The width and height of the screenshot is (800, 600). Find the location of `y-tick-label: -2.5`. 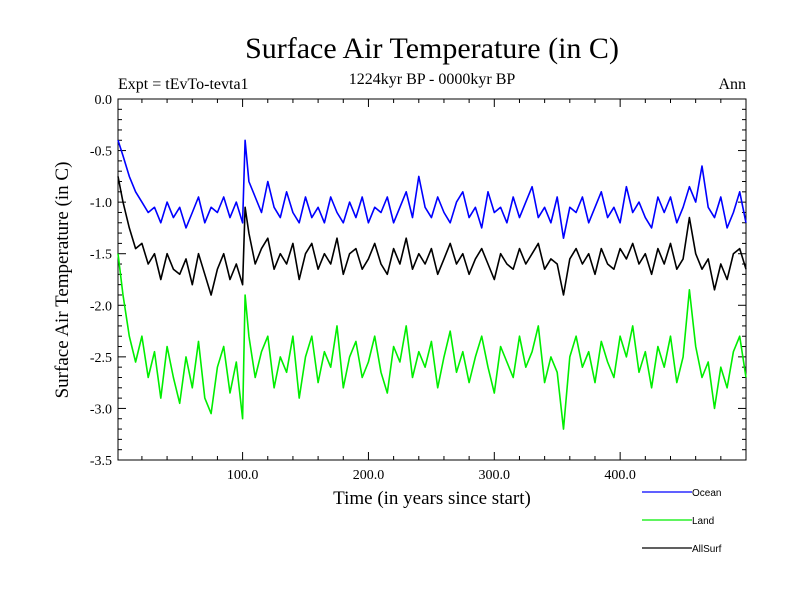

y-tick-label: -2.5 is located at coordinates (101, 358).